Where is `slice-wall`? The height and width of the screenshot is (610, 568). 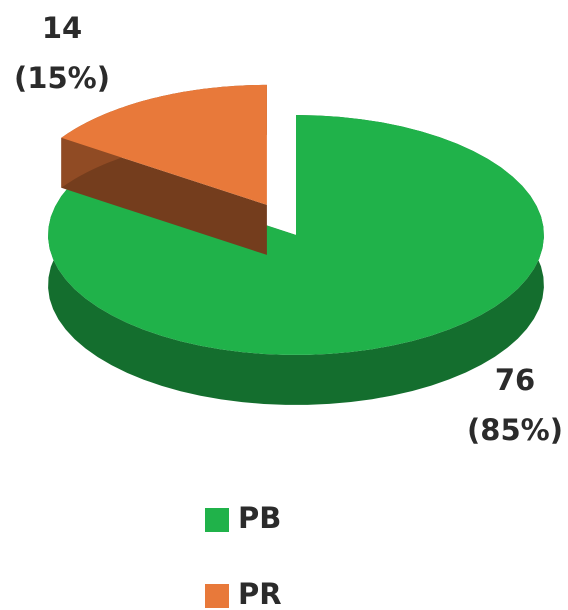 slice-wall is located at coordinates (164, 196).